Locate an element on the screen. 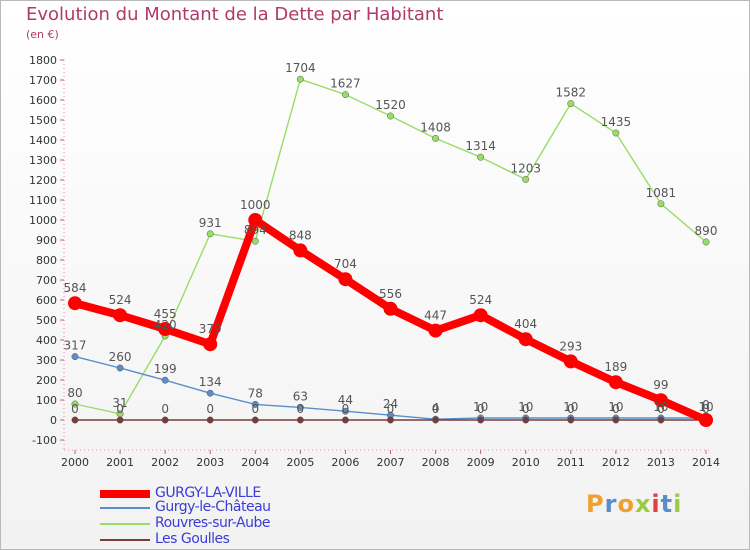  data-label: 704 is located at coordinates (345, 264).